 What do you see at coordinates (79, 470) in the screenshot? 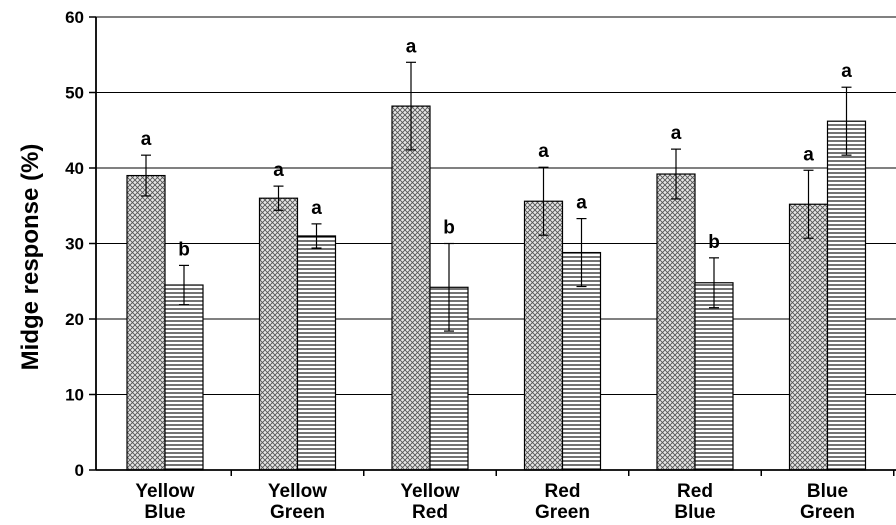
I see `y-tick-label: 0` at bounding box center [79, 470].